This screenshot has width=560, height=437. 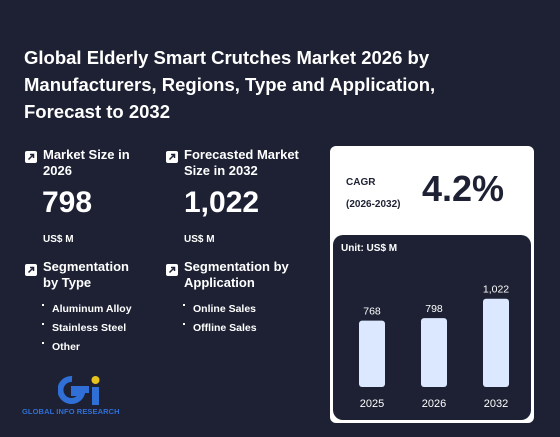 What do you see at coordinates (373, 193) in the screenshot?
I see `cagr-label: CAGR (2026-2032)` at bounding box center [373, 193].